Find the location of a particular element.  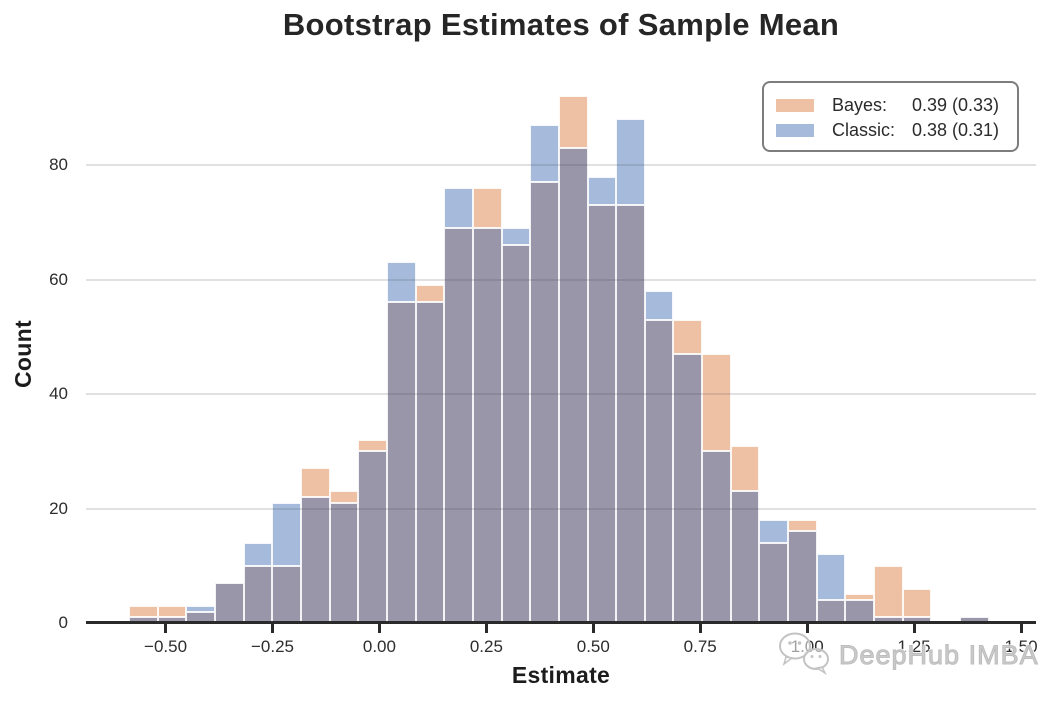

watermark-text: DeepHub IMBA is located at coordinates (939, 655).